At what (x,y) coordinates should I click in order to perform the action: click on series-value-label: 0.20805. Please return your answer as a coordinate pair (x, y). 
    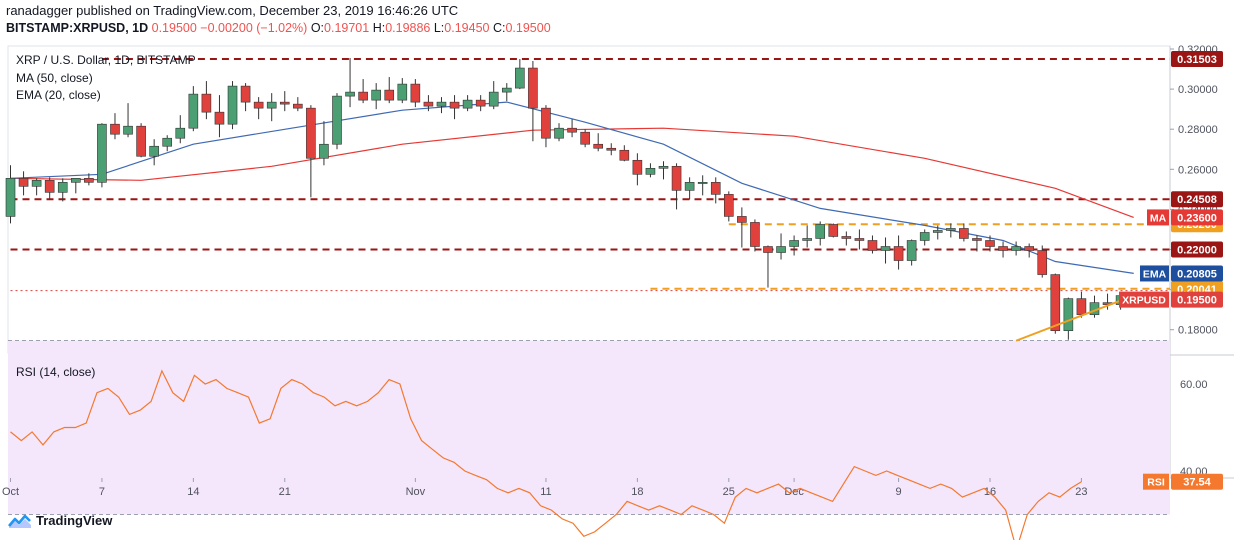
    Looking at the image, I should click on (1197, 274).